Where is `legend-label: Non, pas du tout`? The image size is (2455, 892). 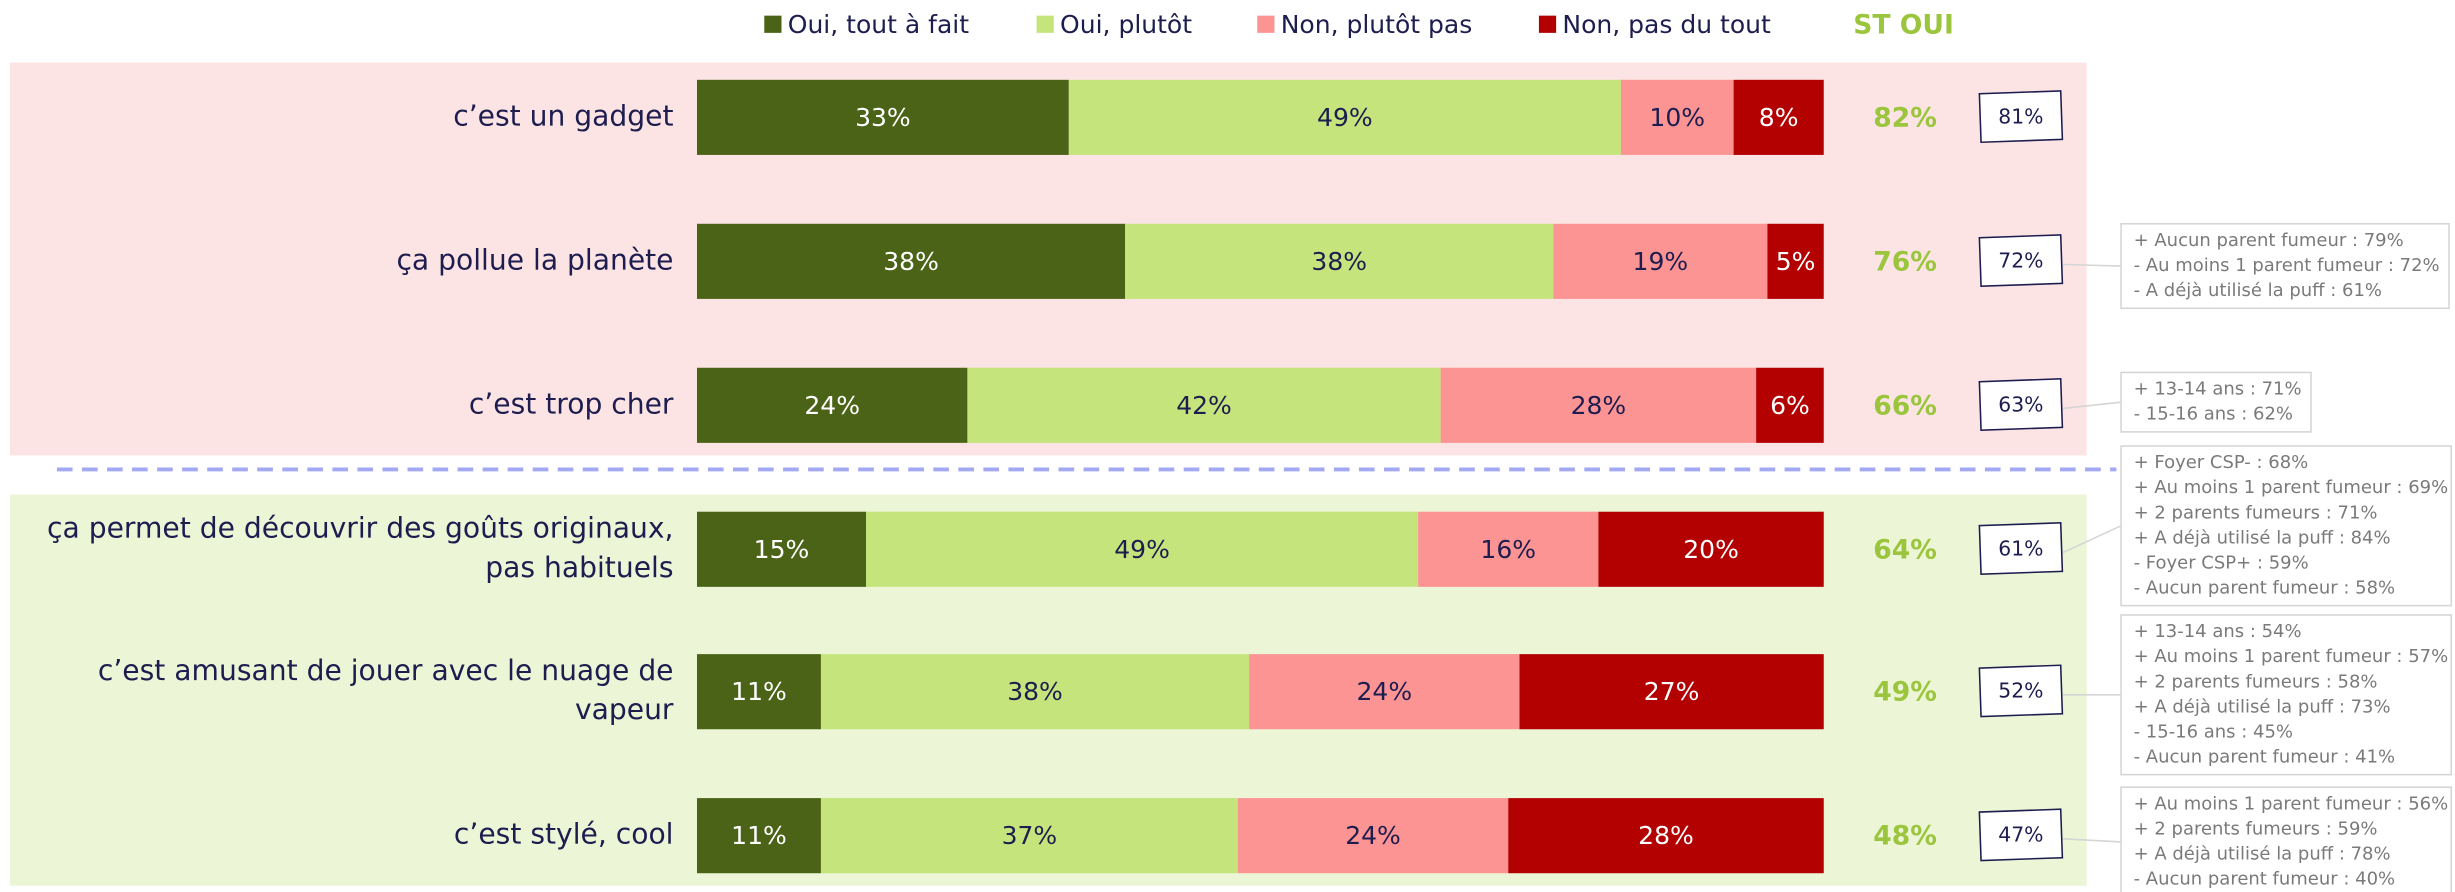
legend-label: Non, pas du tout is located at coordinates (1666, 24).